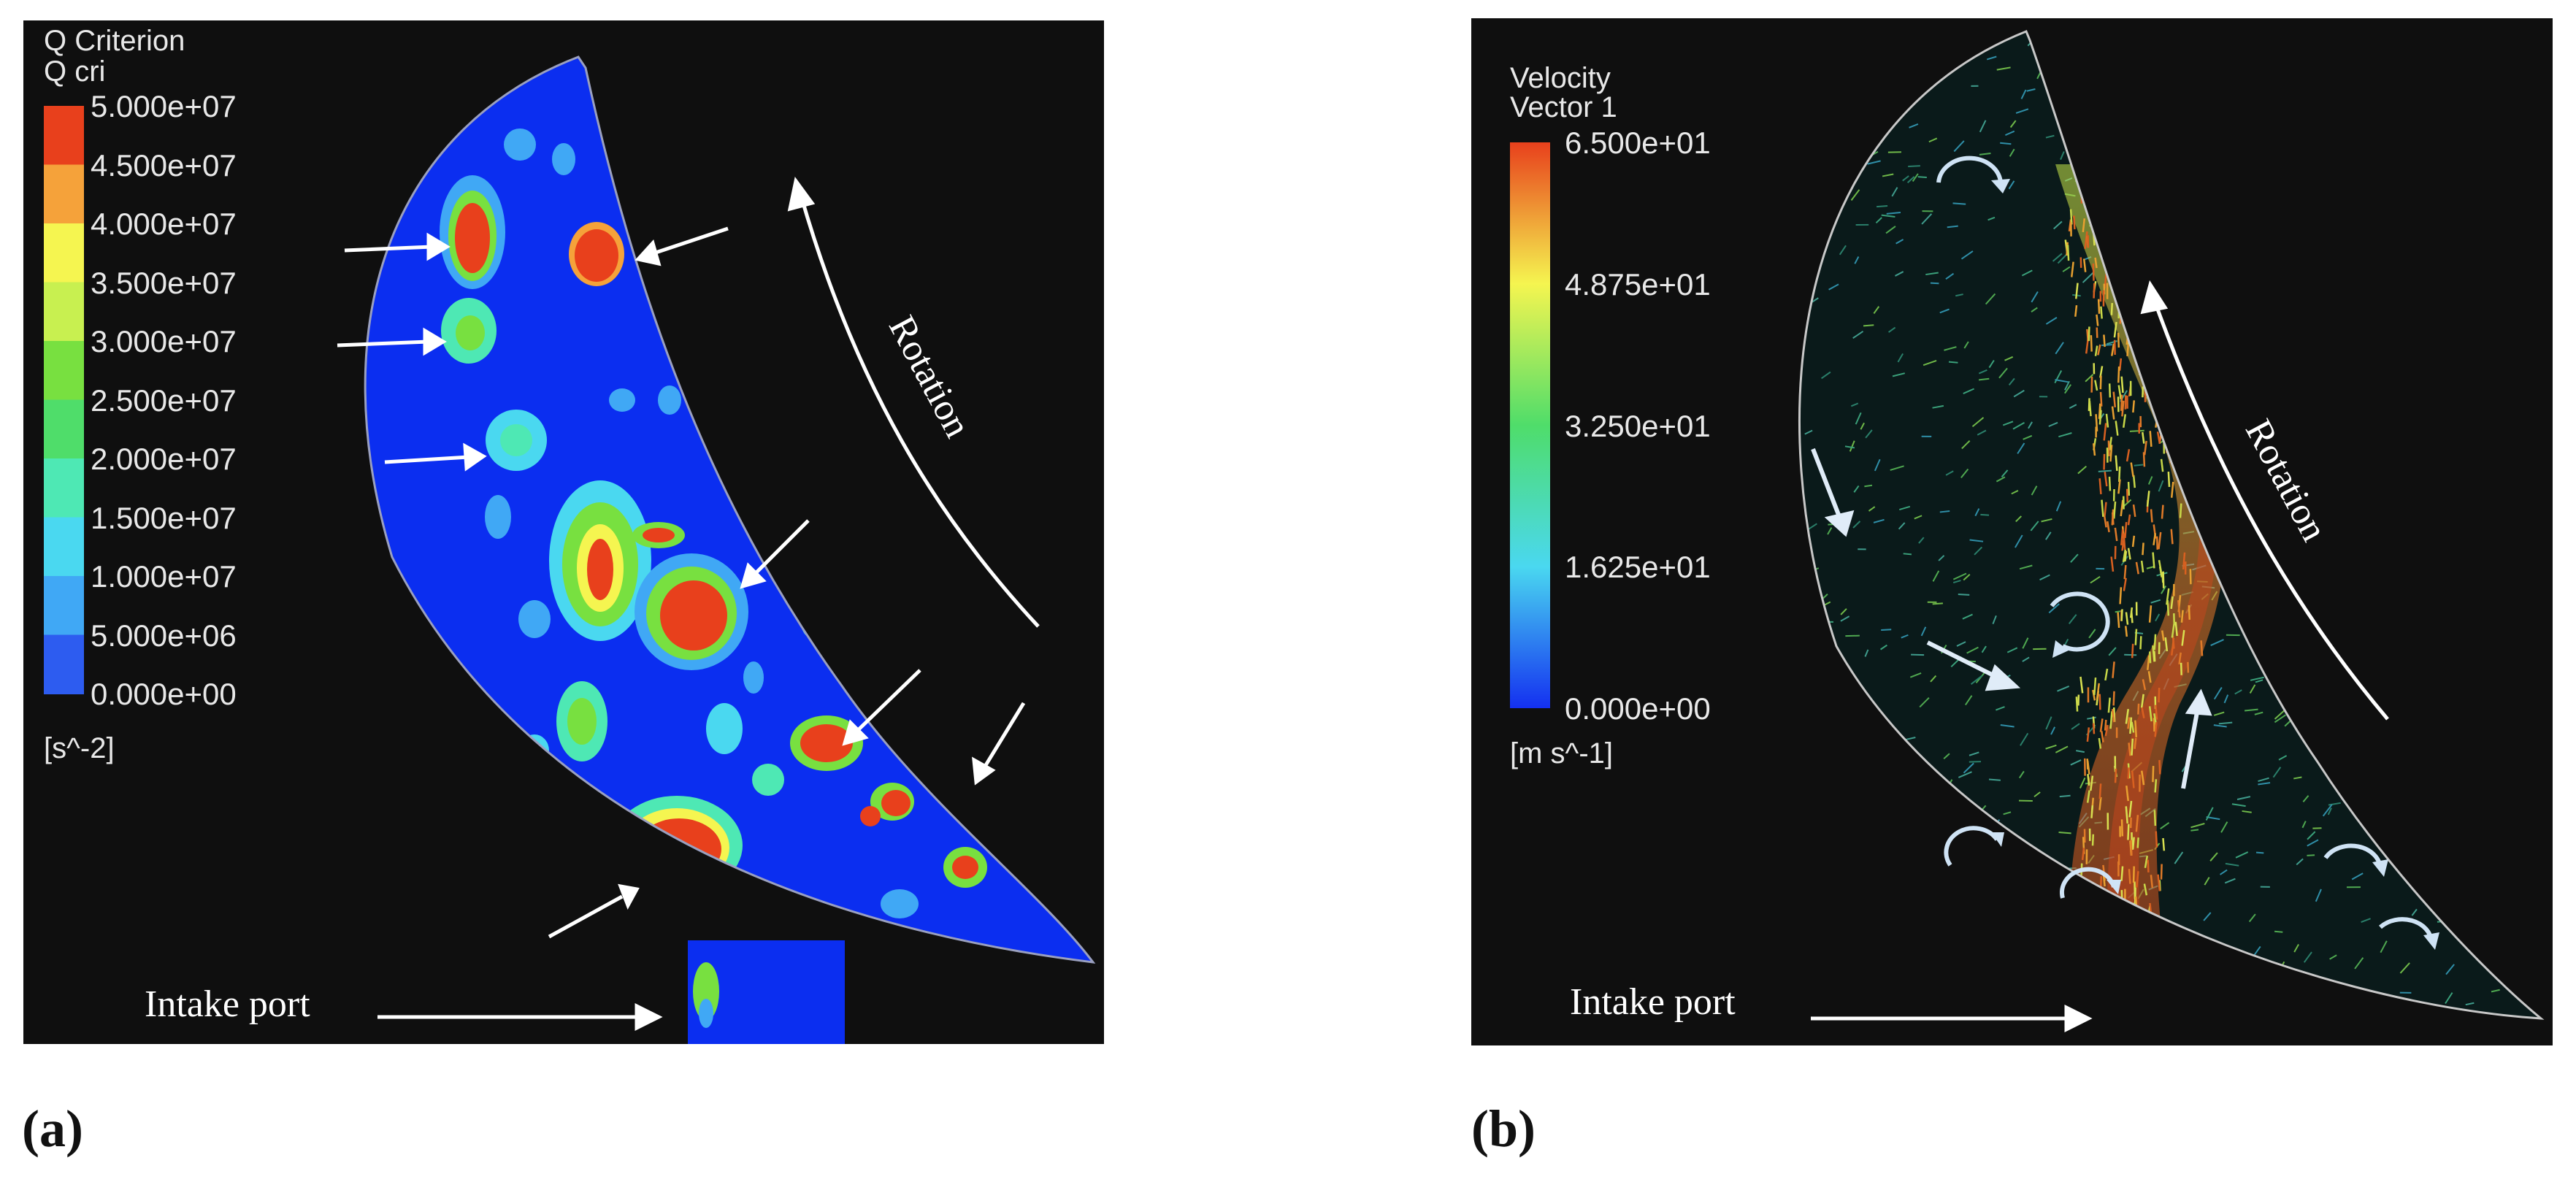  What do you see at coordinates (79, 748) in the screenshot?
I see `legend-unit: [s^-2]` at bounding box center [79, 748].